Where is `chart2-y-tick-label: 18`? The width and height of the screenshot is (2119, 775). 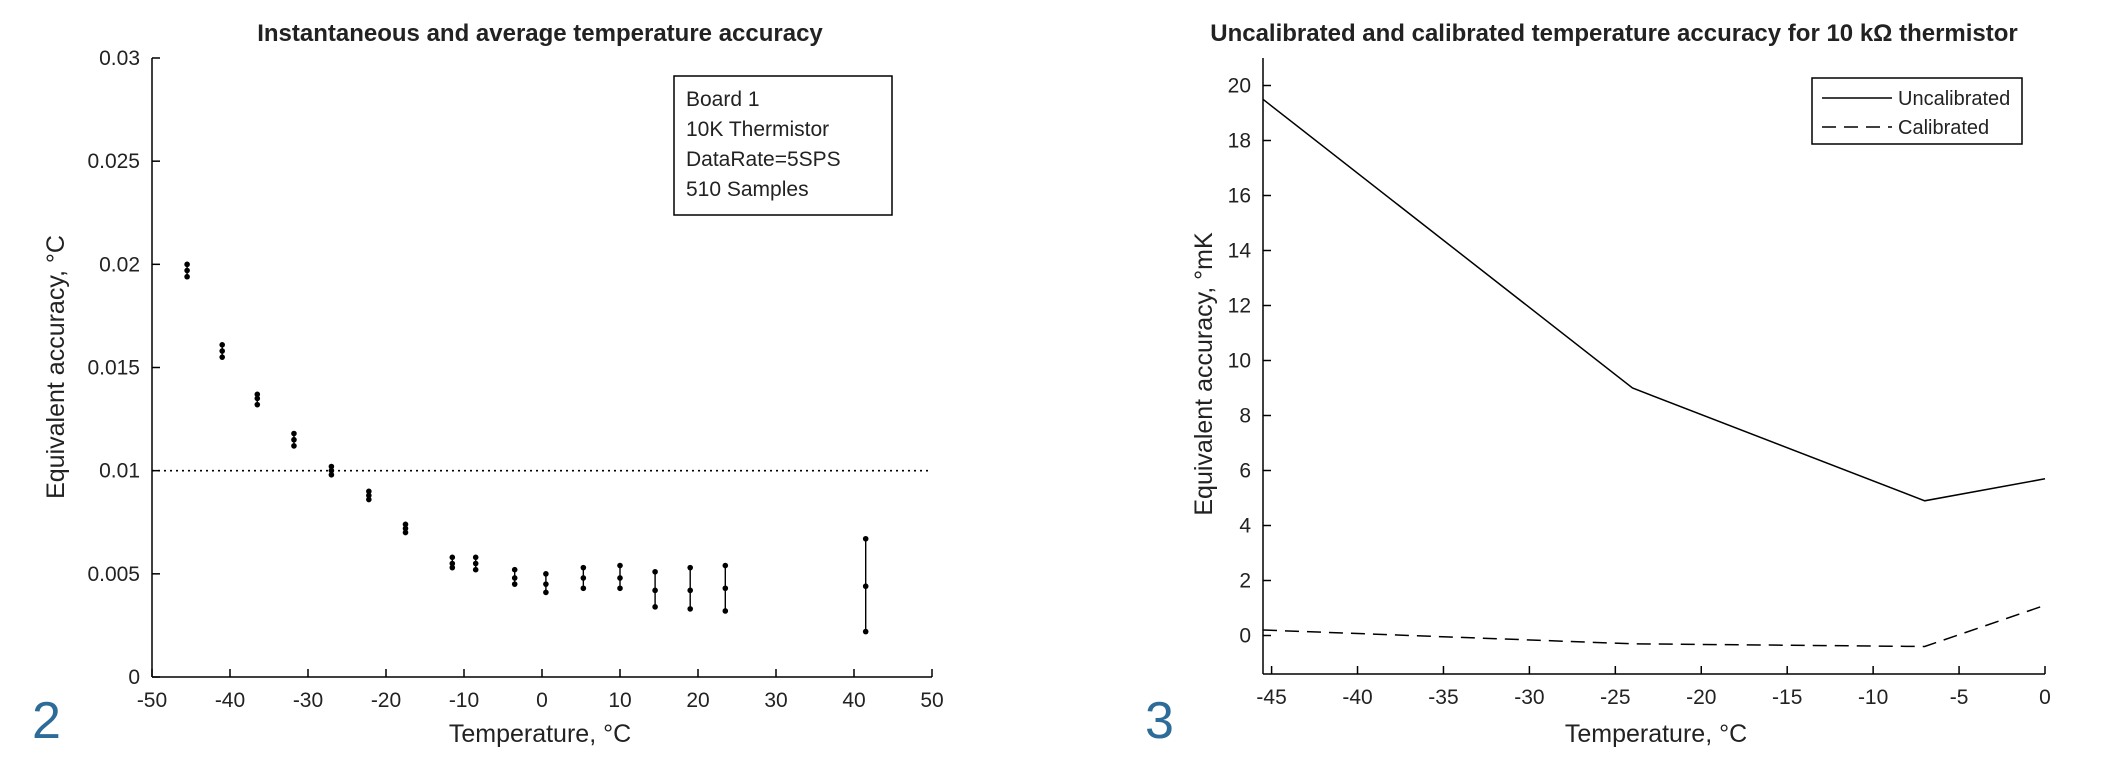
chart2-y-tick-label: 18 is located at coordinates (1239, 141).